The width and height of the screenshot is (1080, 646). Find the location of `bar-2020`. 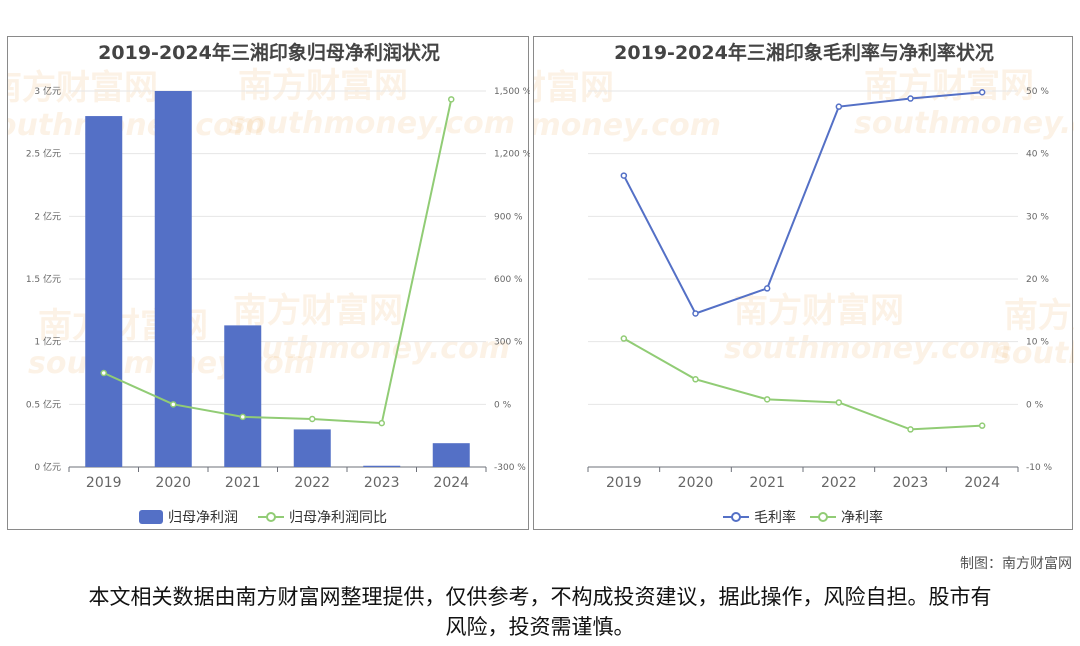

bar-2020 is located at coordinates (173, 279).